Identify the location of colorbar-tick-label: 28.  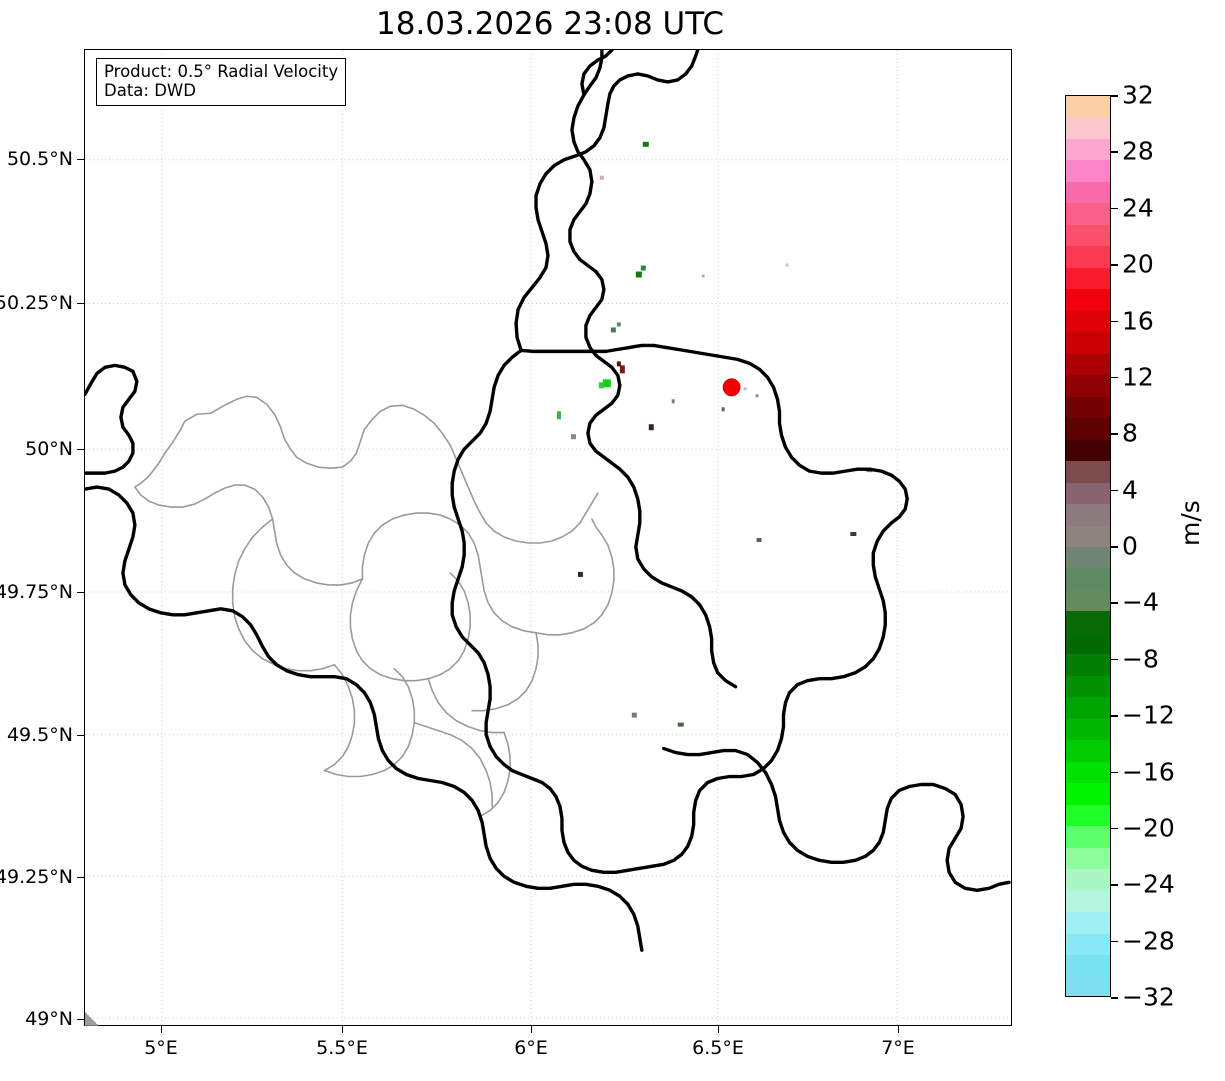
(1138, 151).